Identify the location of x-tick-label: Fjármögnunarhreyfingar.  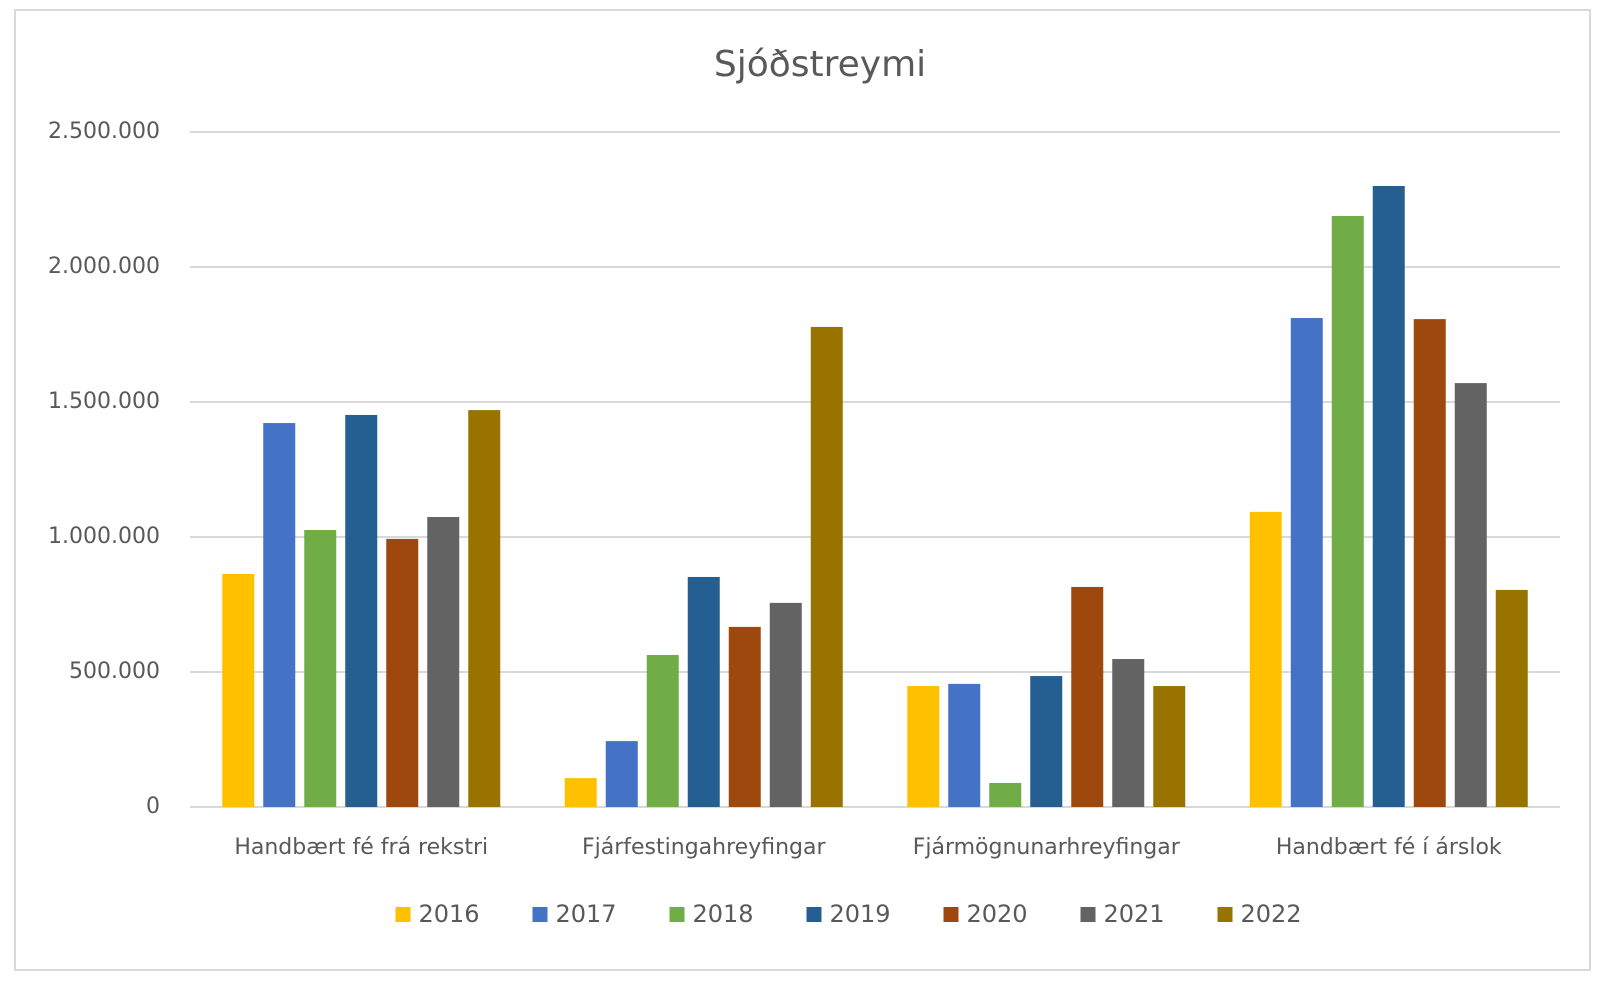
(1047, 847).